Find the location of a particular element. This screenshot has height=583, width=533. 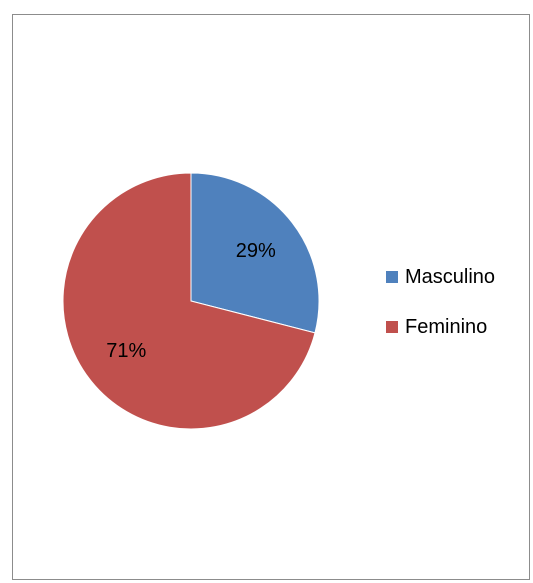

pie-data-labels: 29% 71% is located at coordinates (191, 301).